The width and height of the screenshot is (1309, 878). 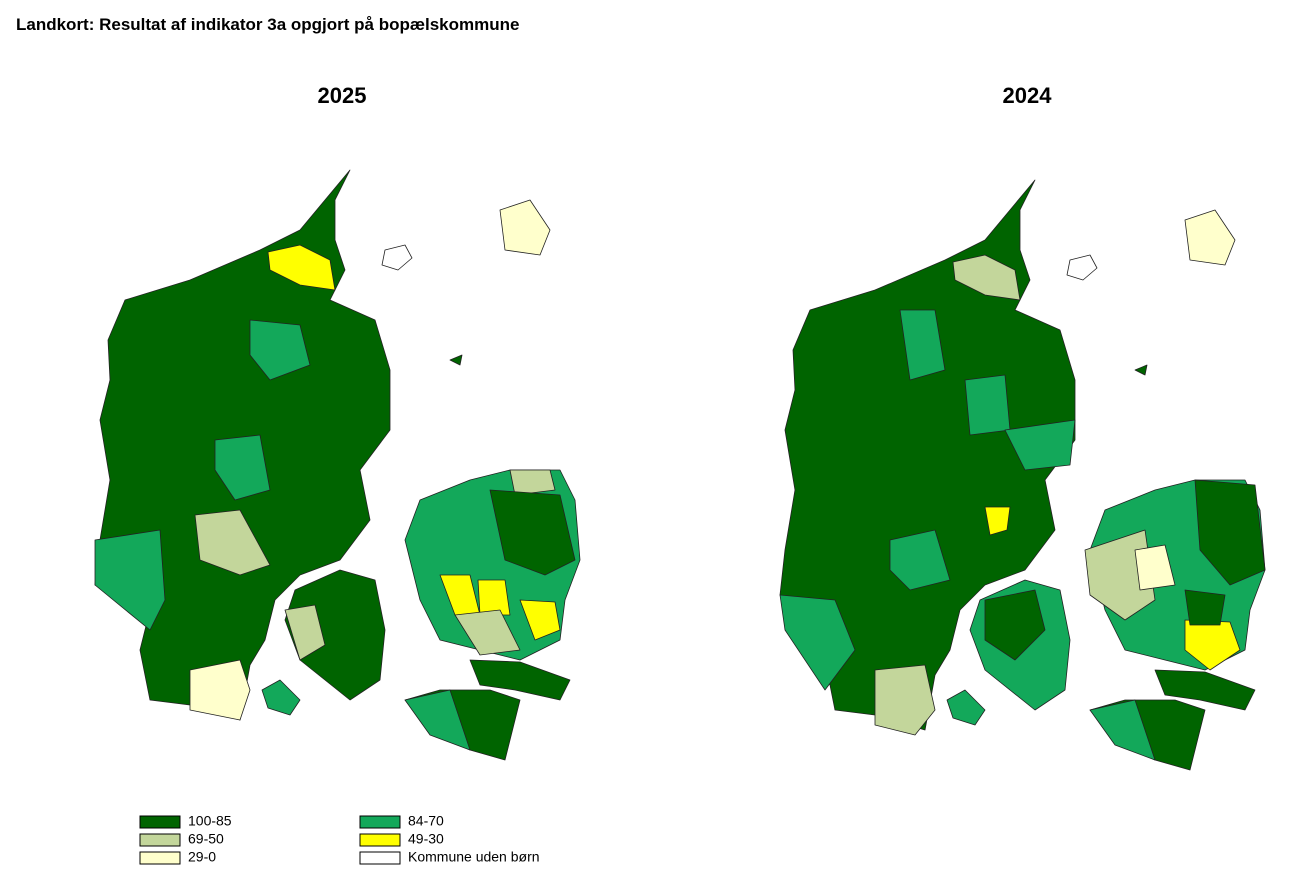 I want to click on legend-label: 29-0, so click(x=202, y=857).